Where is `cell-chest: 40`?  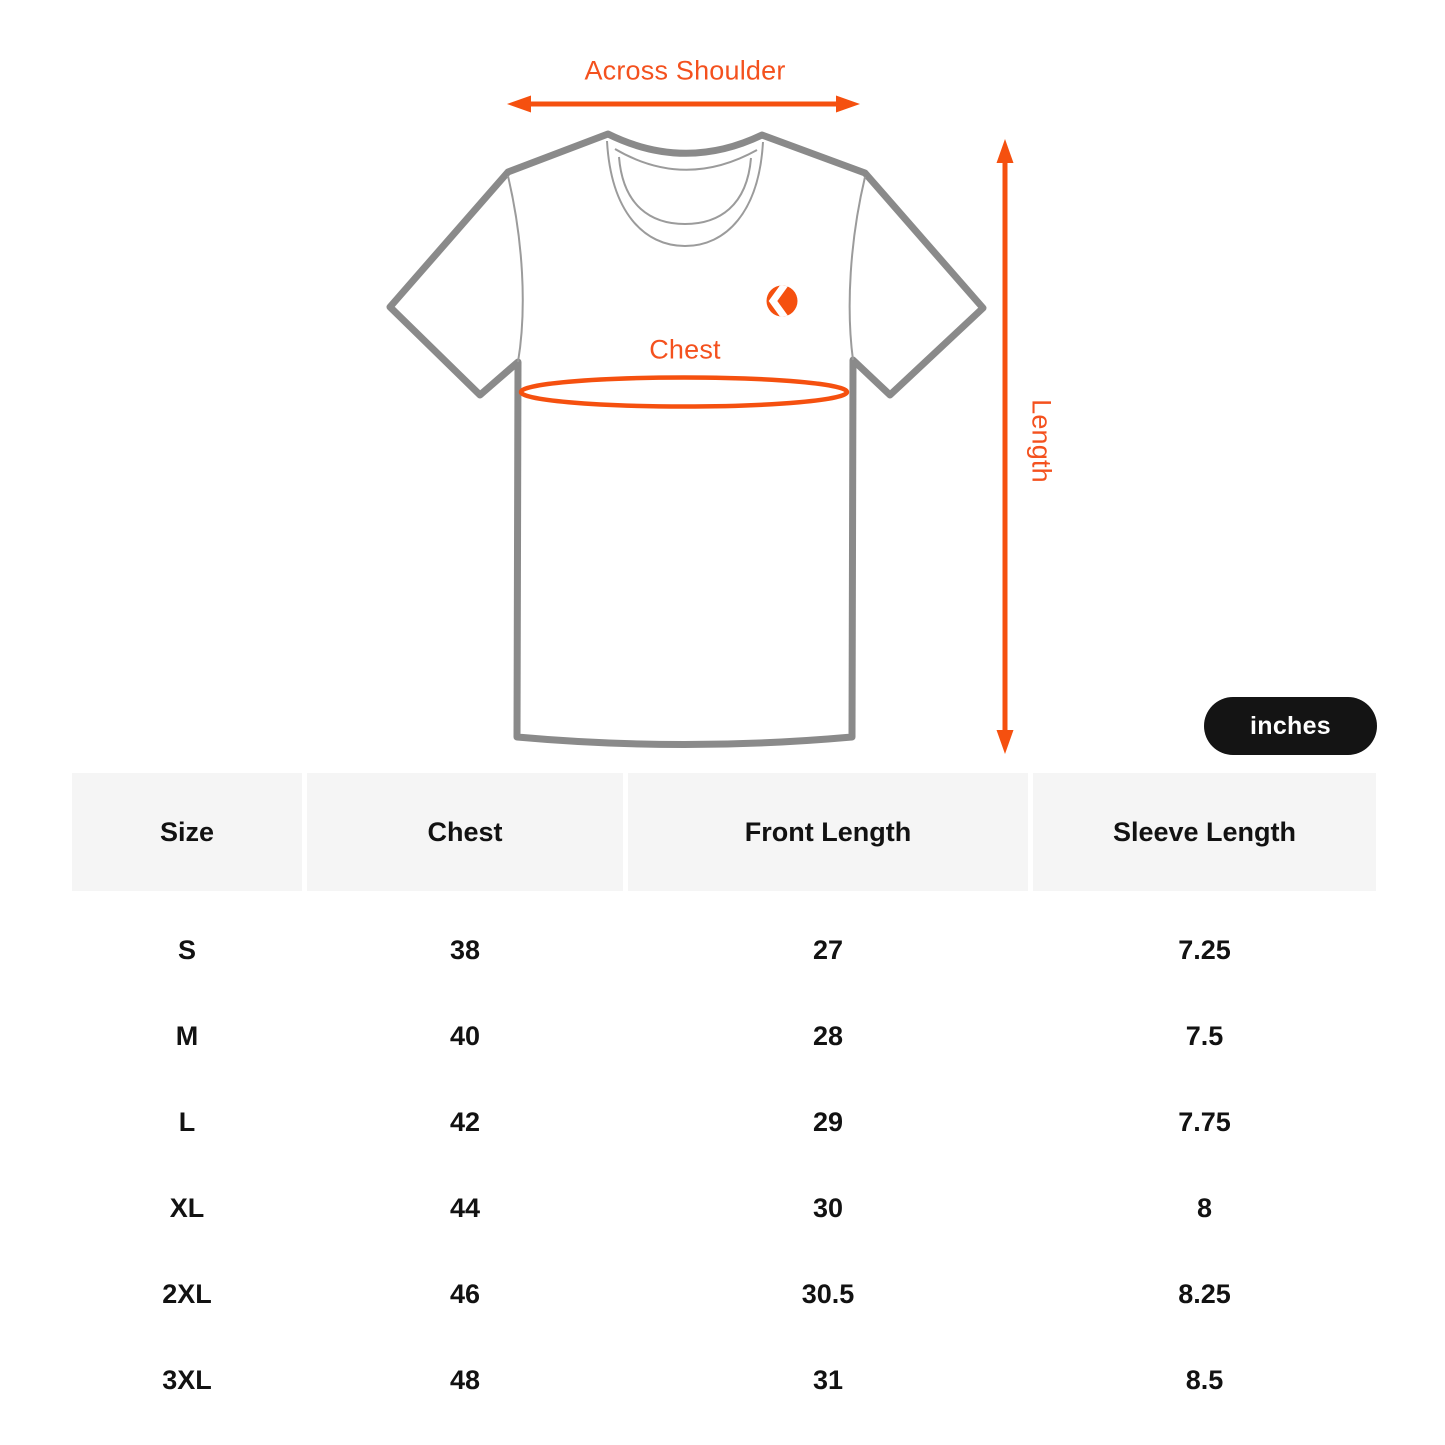
cell-chest: 40 is located at coordinates (465, 1035).